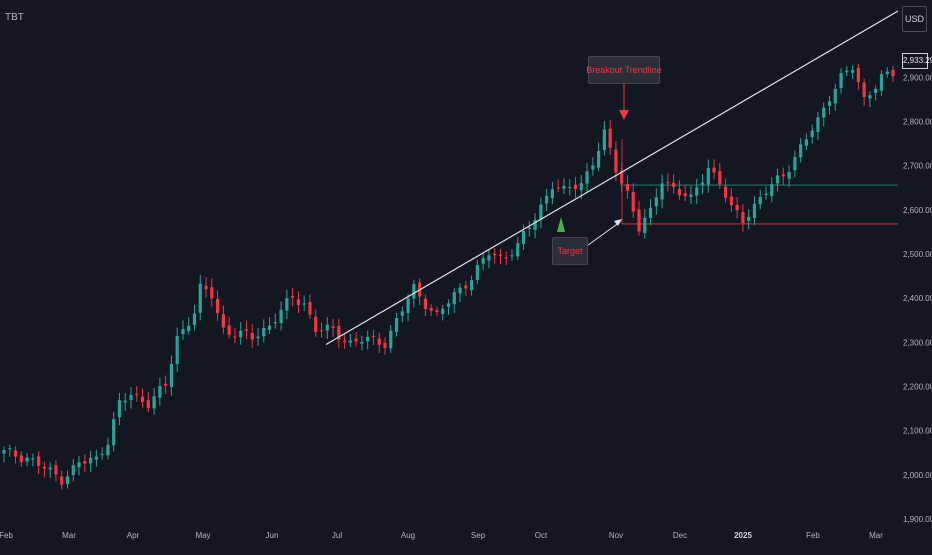 The width and height of the screenshot is (932, 555). Describe the element at coordinates (743, 535) in the screenshot. I see `x-tick-label: 2025` at that location.